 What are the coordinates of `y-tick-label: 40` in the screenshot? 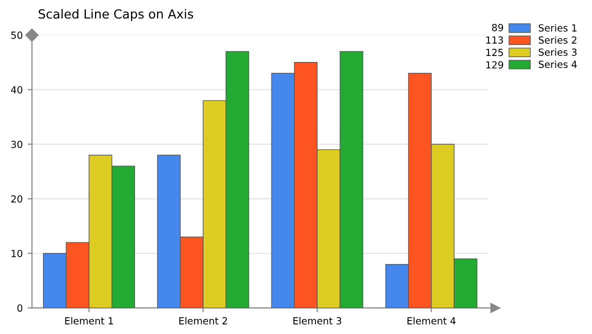 It's located at (16, 90).